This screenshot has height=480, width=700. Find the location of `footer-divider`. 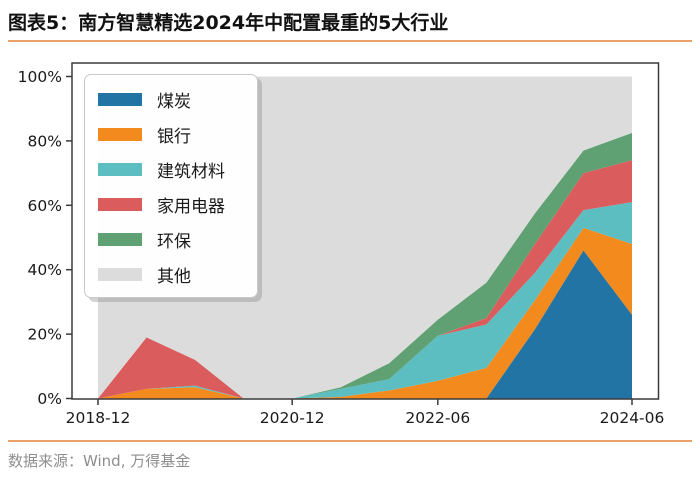

footer-divider is located at coordinates (350, 441).